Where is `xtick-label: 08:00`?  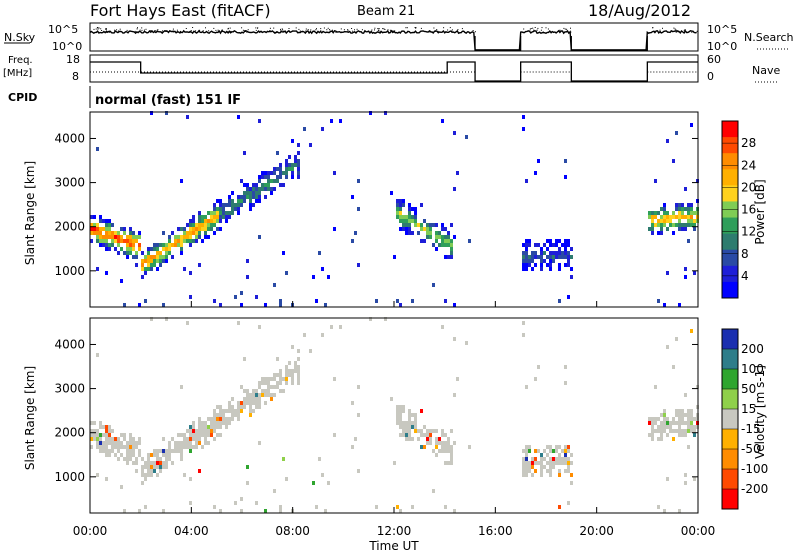 xtick-label: 08:00 is located at coordinates (292, 531).